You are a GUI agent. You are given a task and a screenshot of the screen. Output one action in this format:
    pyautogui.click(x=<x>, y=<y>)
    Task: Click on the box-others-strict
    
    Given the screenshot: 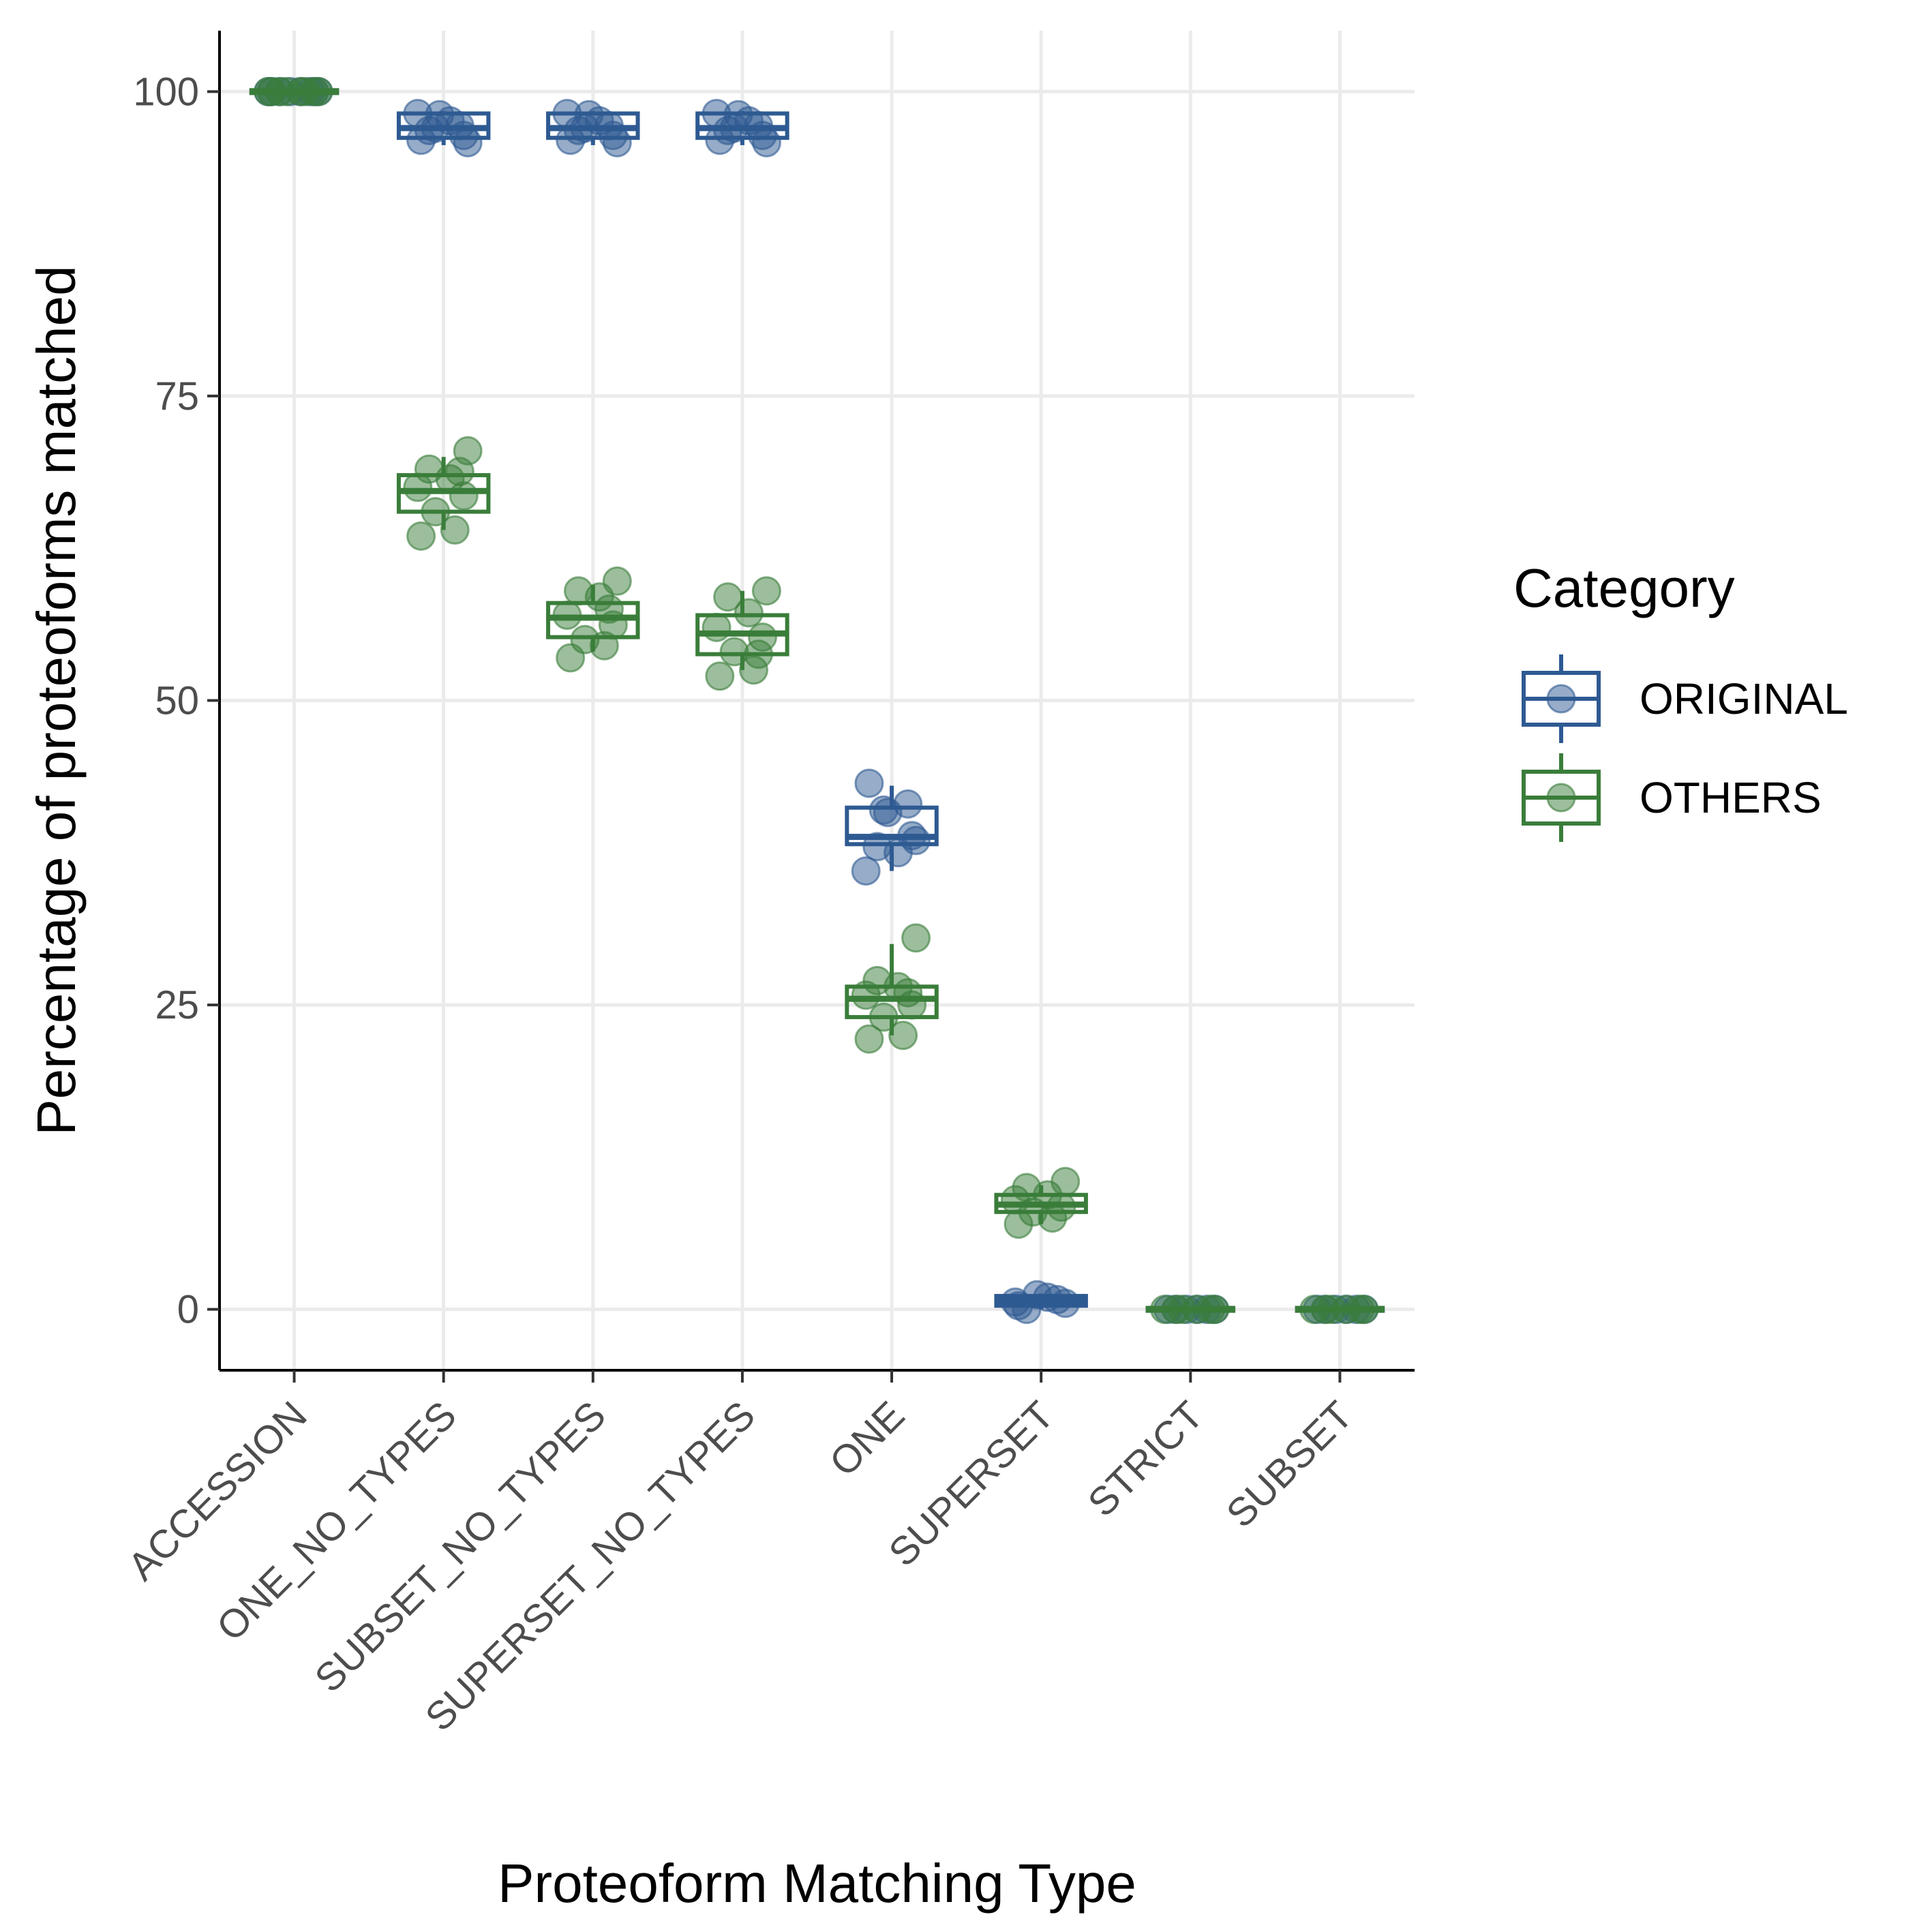 What is the action you would take?
    pyautogui.click(x=1190, y=1310)
    